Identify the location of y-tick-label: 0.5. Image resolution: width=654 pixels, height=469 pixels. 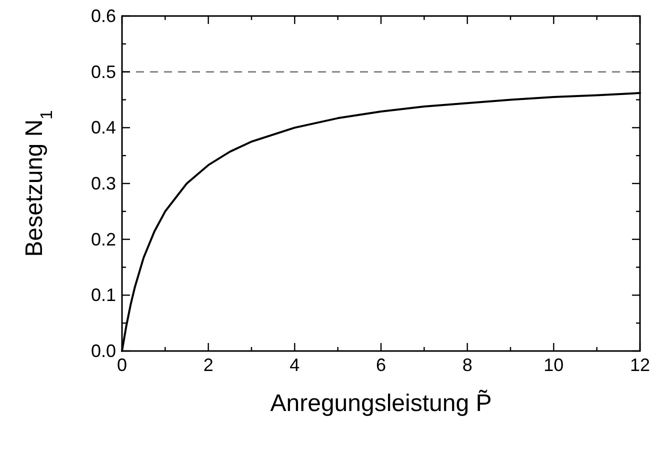
(103, 72).